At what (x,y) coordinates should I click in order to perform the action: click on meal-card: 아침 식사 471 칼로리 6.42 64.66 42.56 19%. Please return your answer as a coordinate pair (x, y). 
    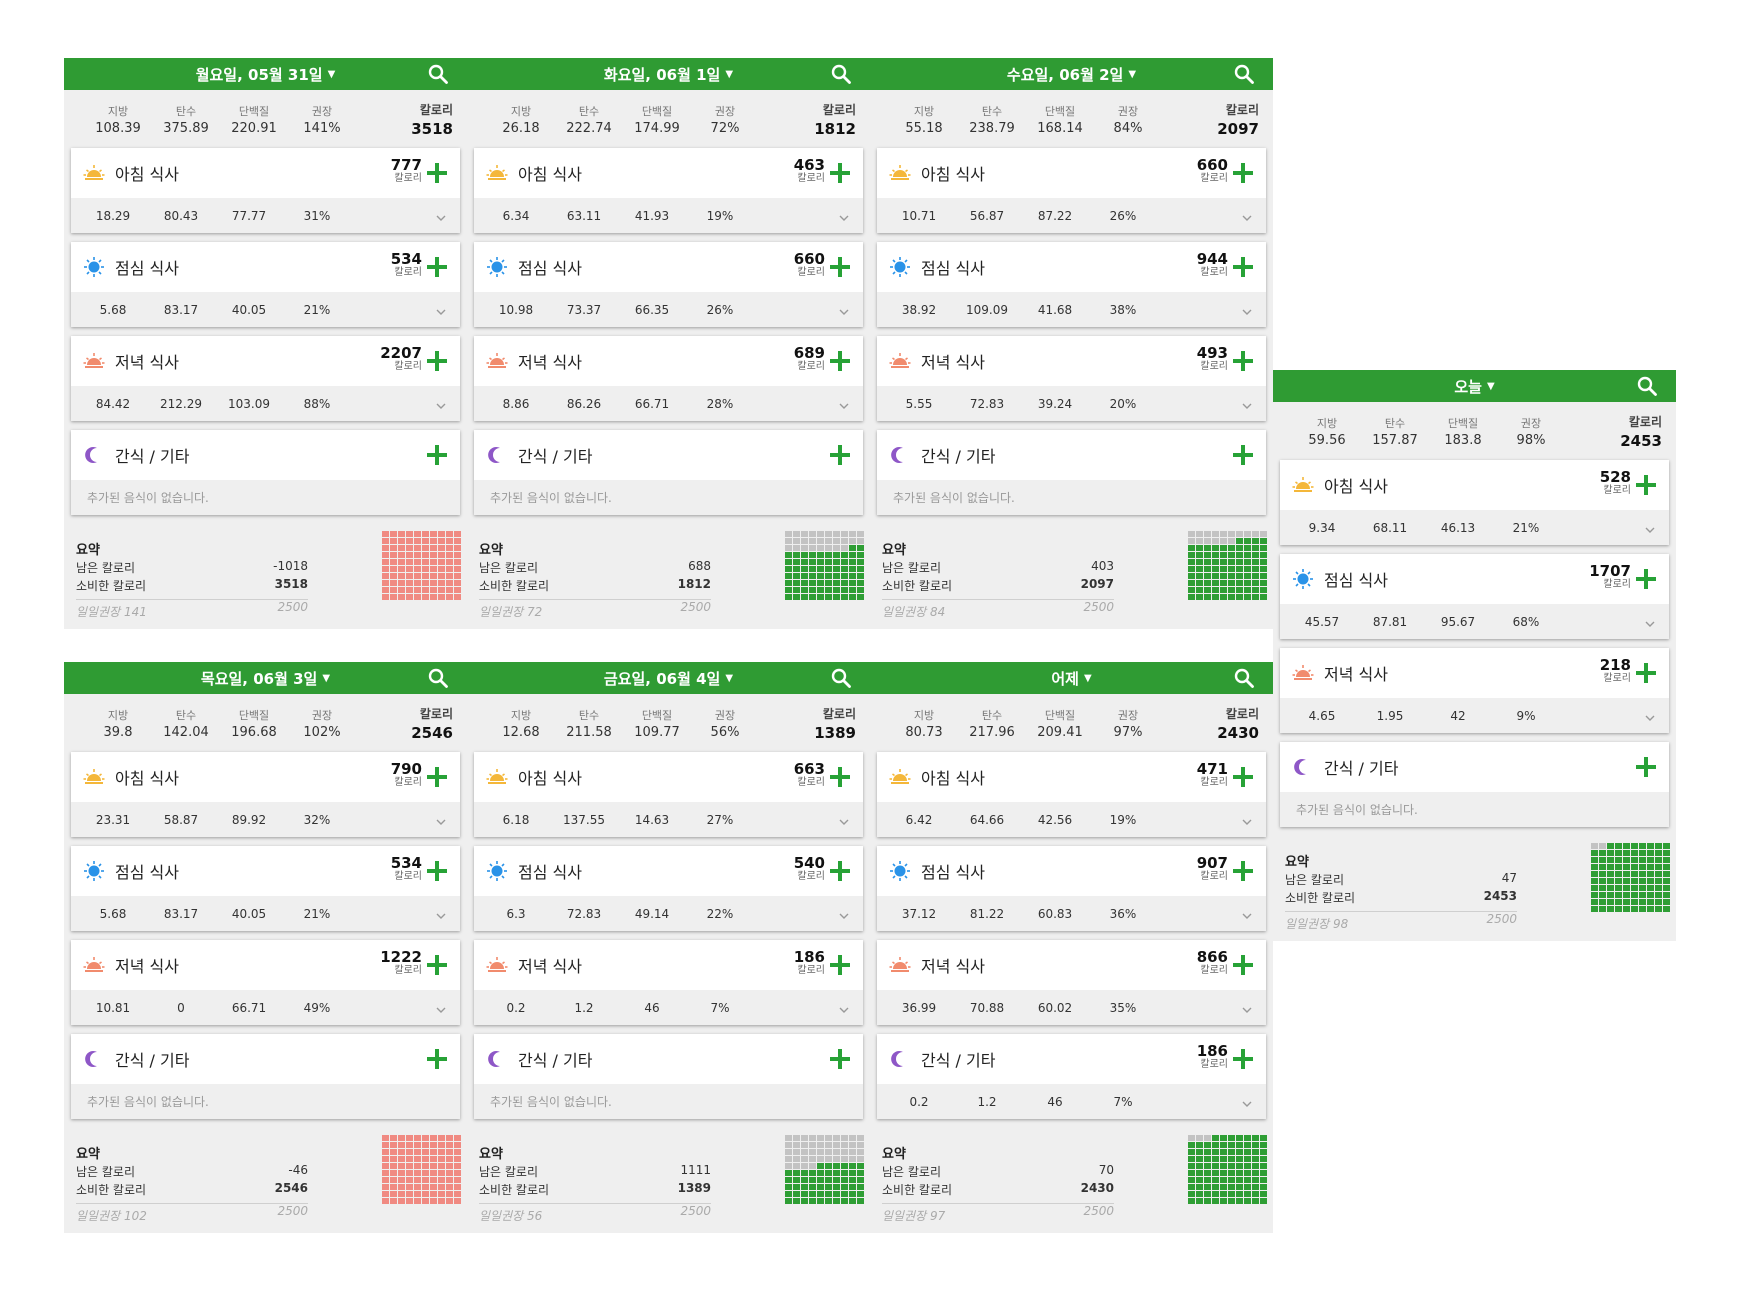
    Looking at the image, I should click on (1071, 794).